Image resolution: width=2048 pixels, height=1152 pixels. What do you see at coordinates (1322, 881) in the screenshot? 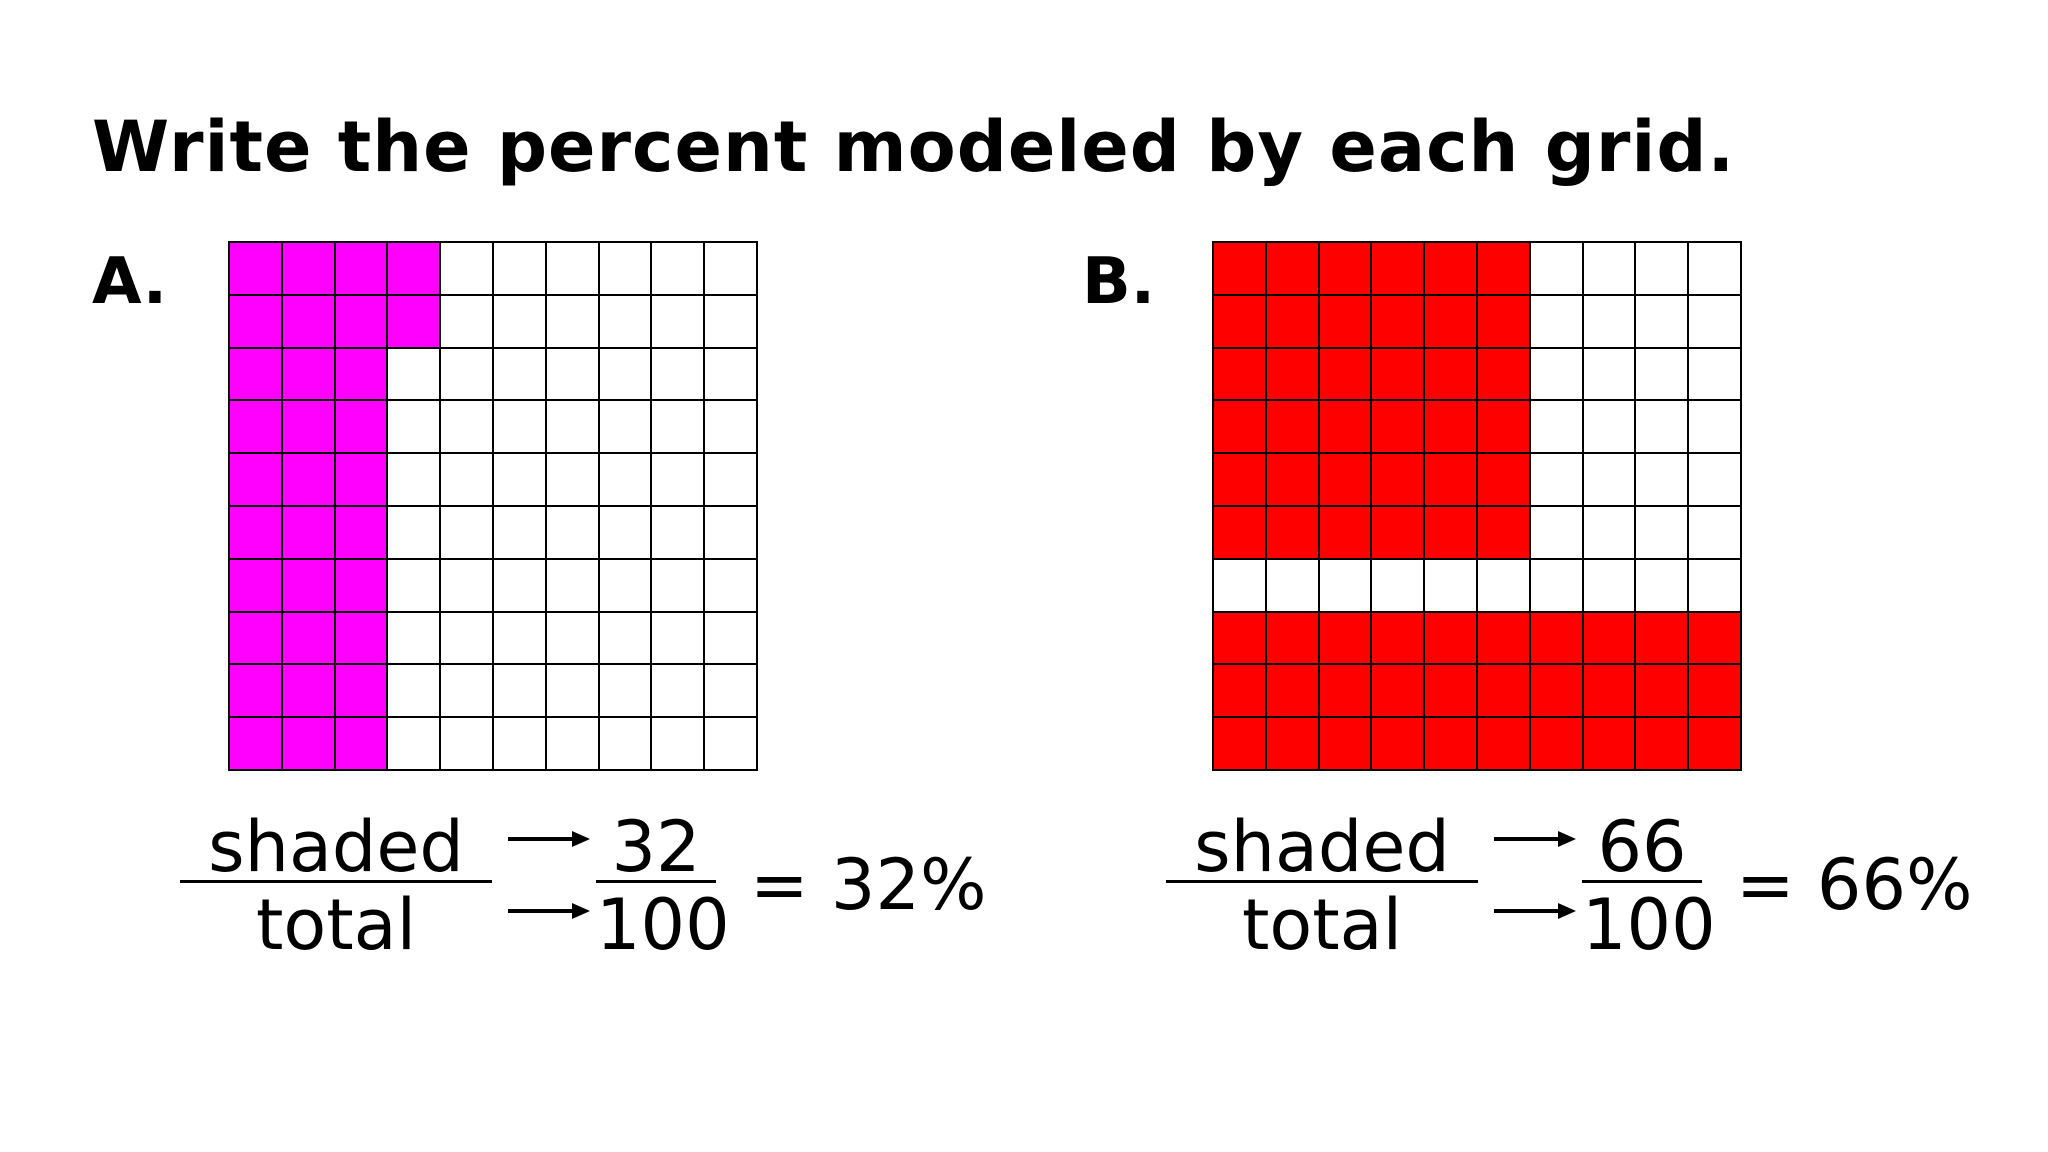
I see `word-fraction-bar-b` at bounding box center [1322, 881].